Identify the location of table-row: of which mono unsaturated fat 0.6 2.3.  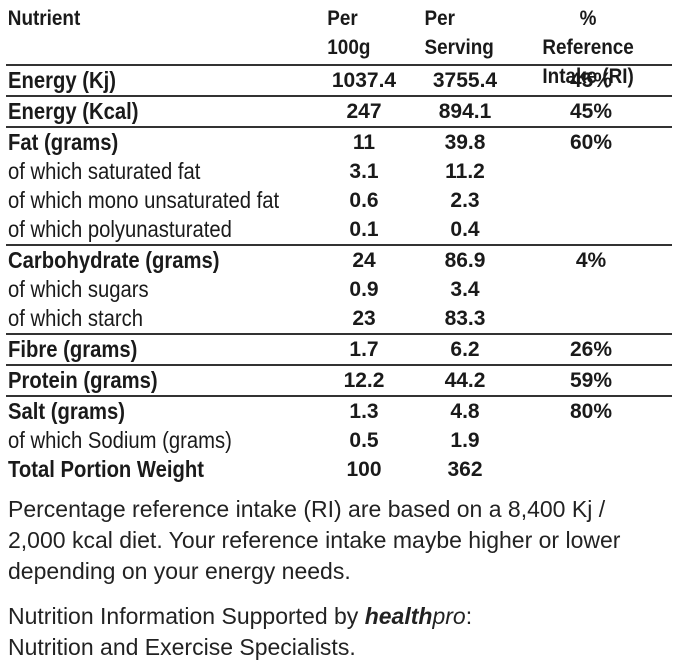
(339, 200).